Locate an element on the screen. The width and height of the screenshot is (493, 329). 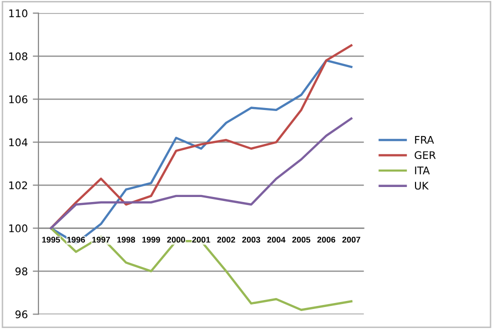
legend-label: GER is located at coordinates (425, 155).